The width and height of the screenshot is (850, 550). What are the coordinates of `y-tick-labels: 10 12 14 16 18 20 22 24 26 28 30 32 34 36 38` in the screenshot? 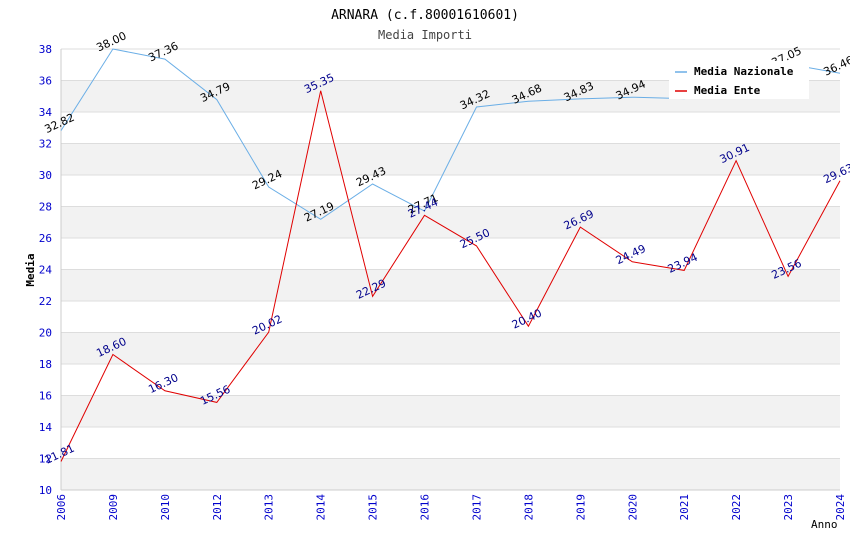 It's located at (46, 270).